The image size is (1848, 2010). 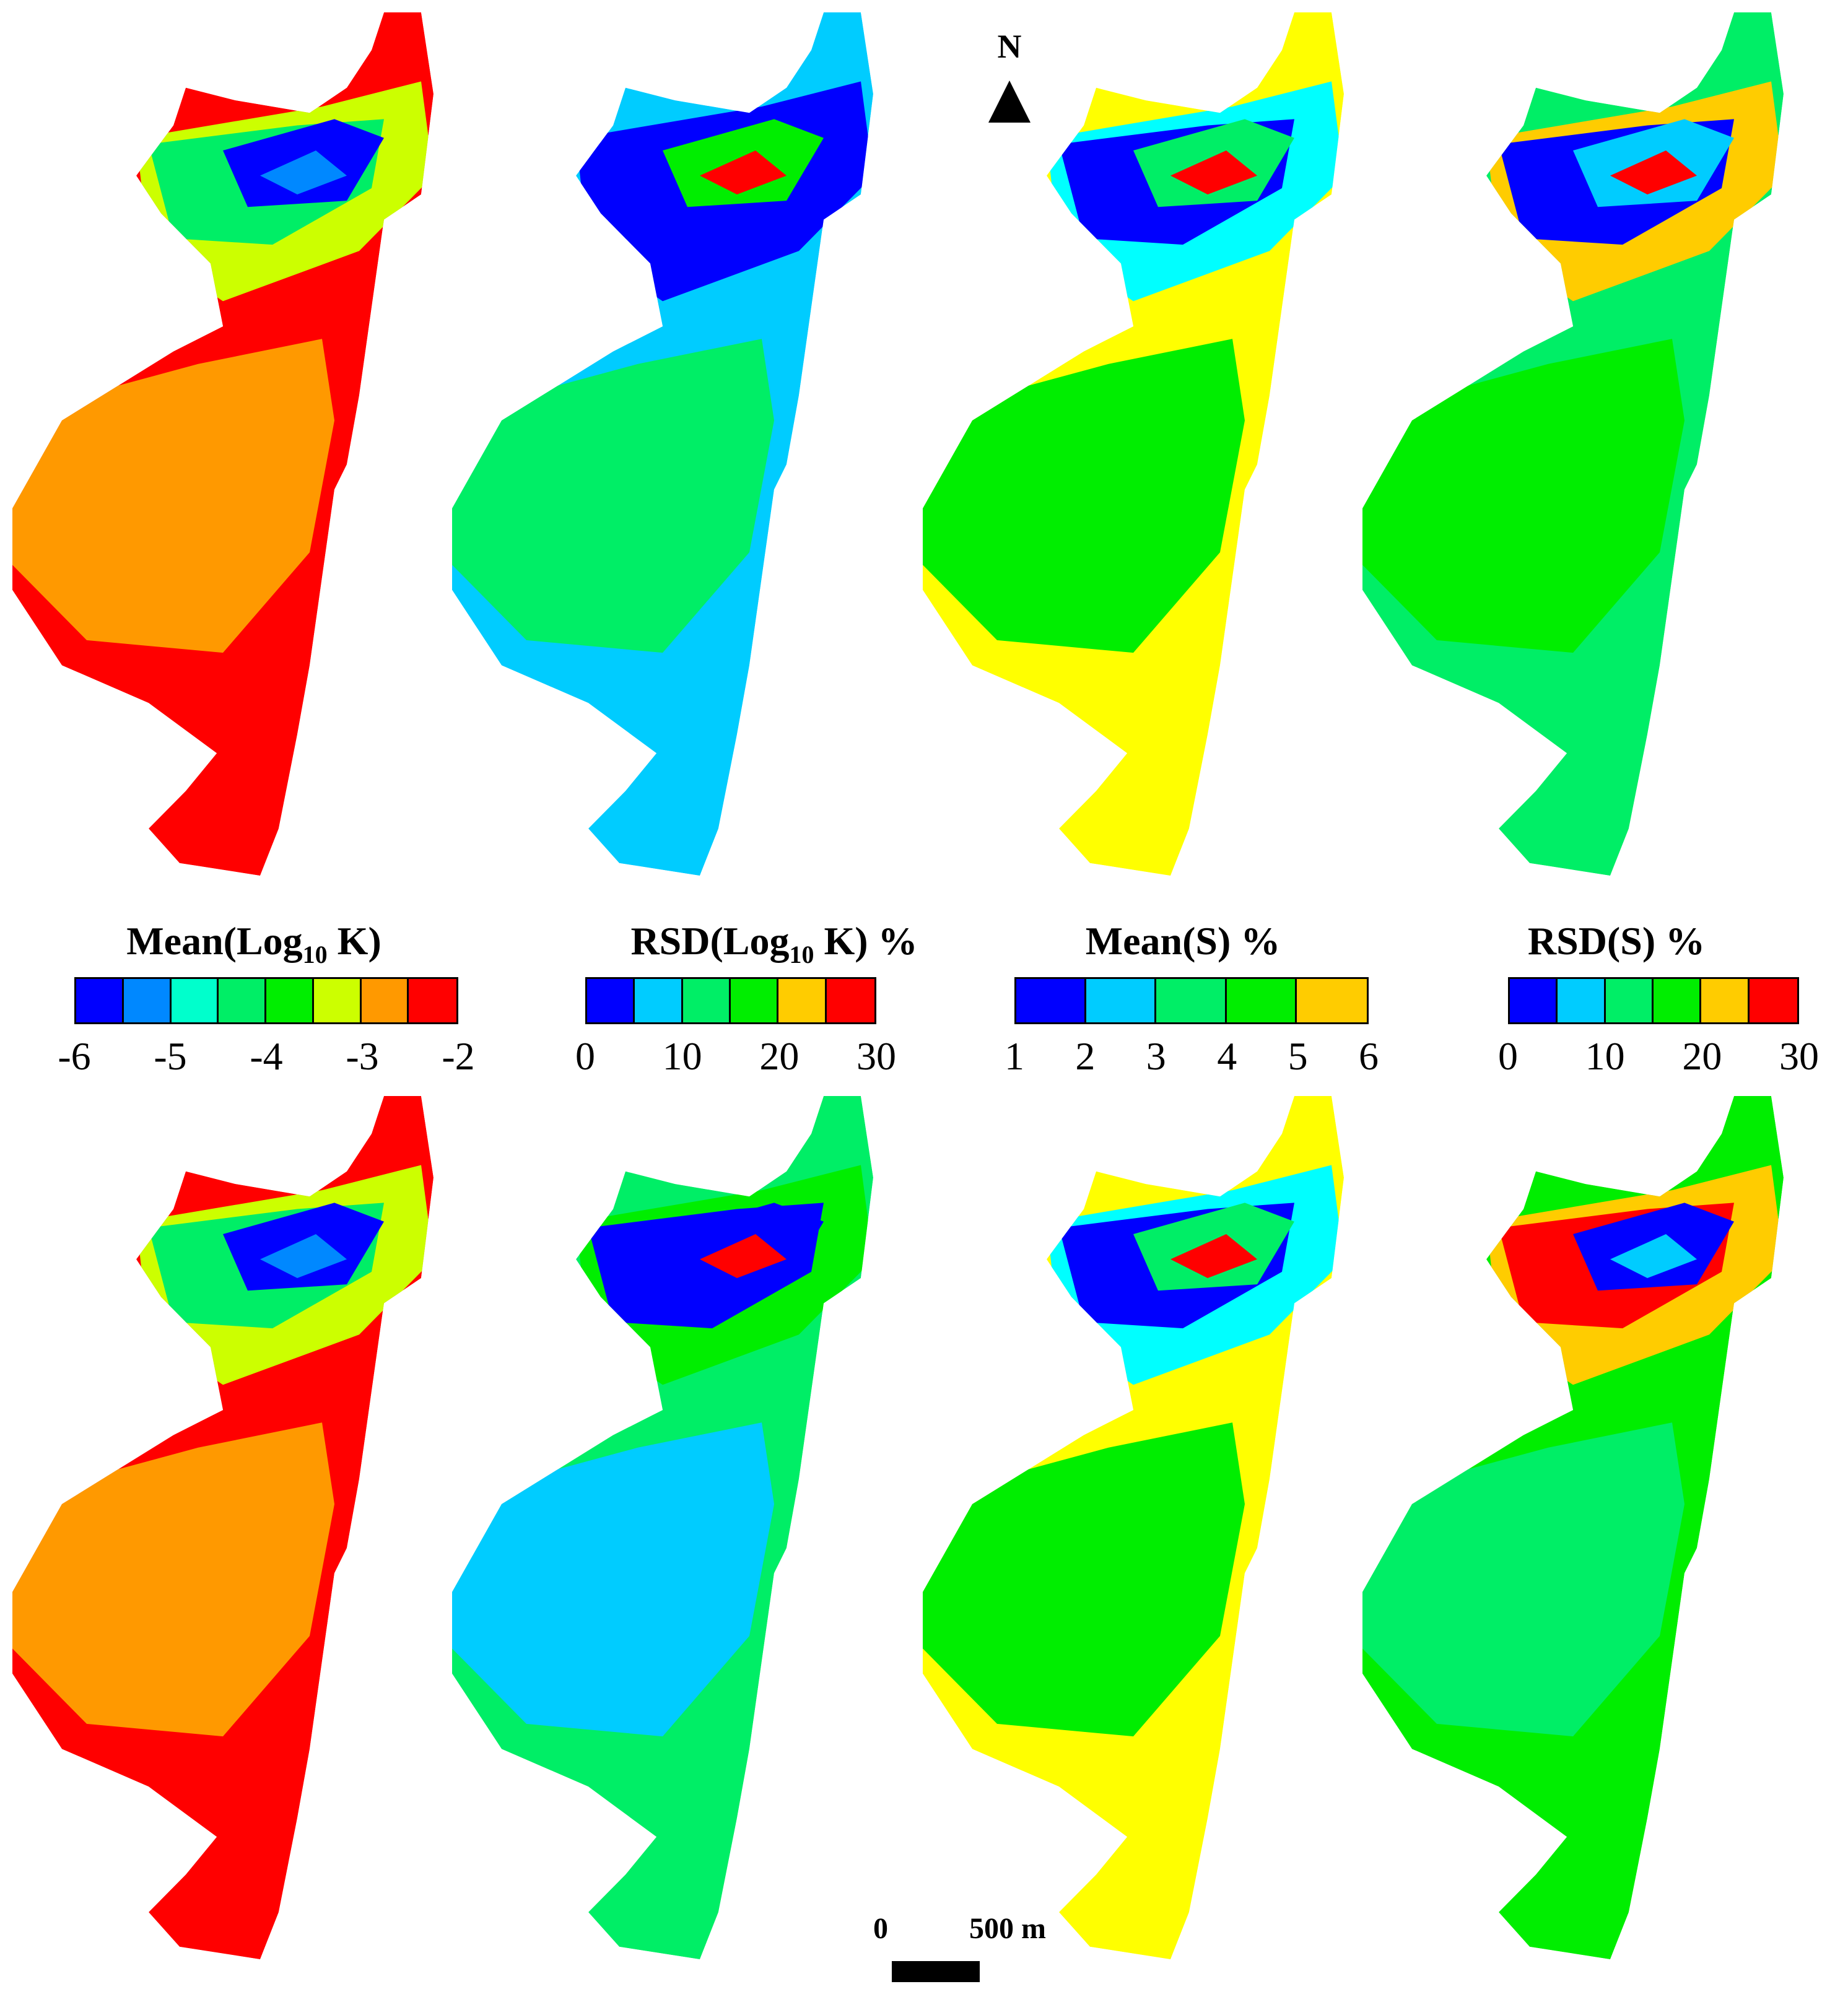 I want to click on map-rsd-logk-bottom, so click(x=669, y=1548).